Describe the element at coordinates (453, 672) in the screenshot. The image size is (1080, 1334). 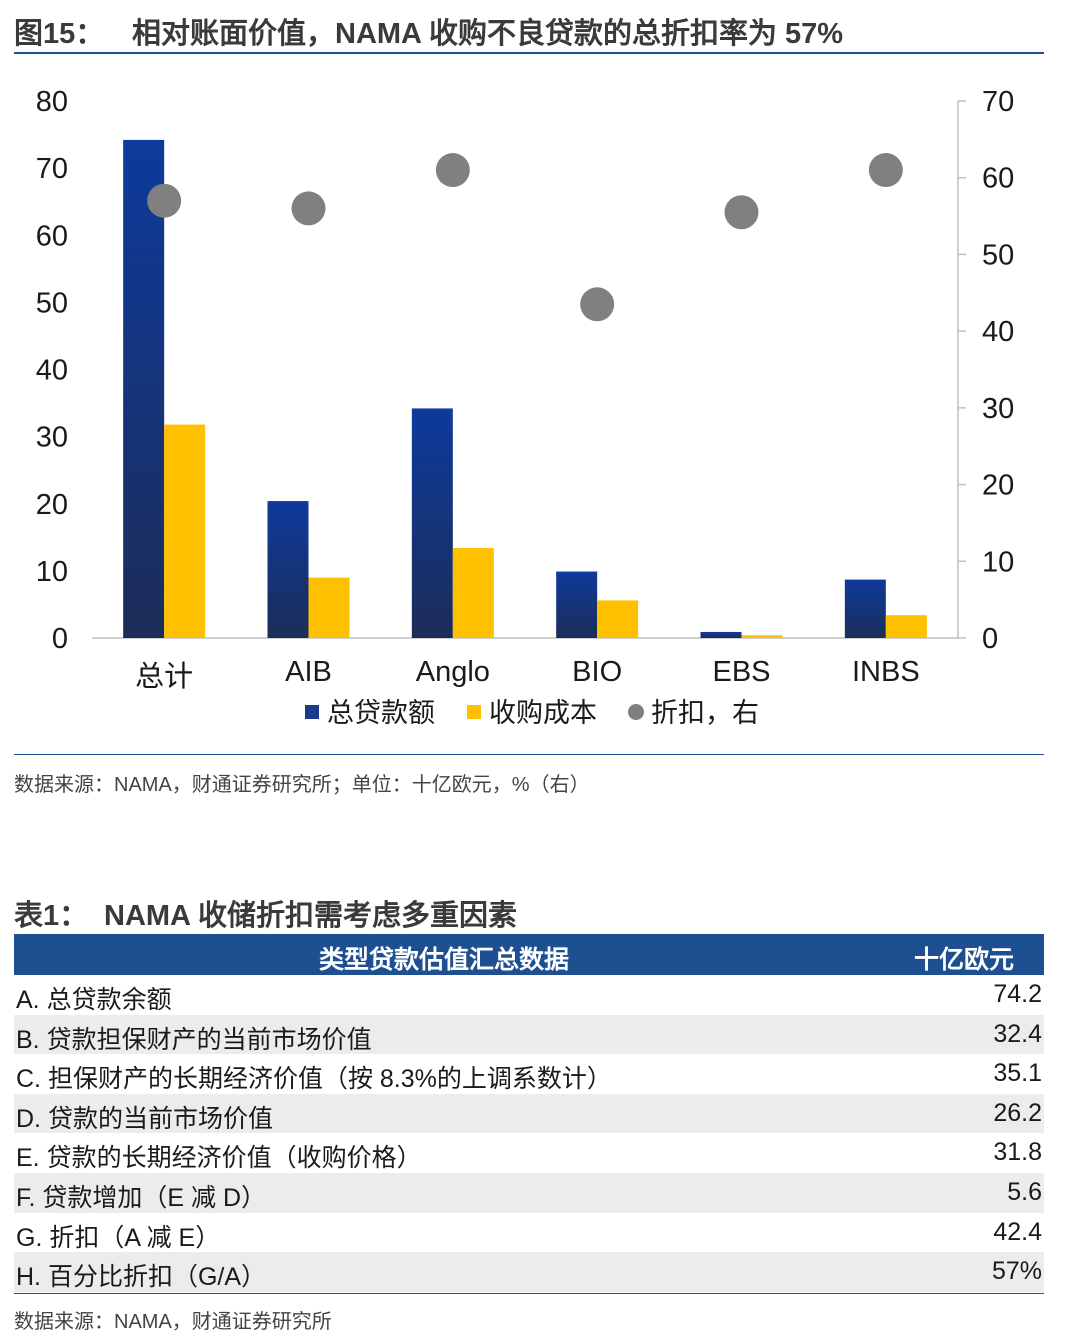
I see `x-category-label: Anglo` at that location.